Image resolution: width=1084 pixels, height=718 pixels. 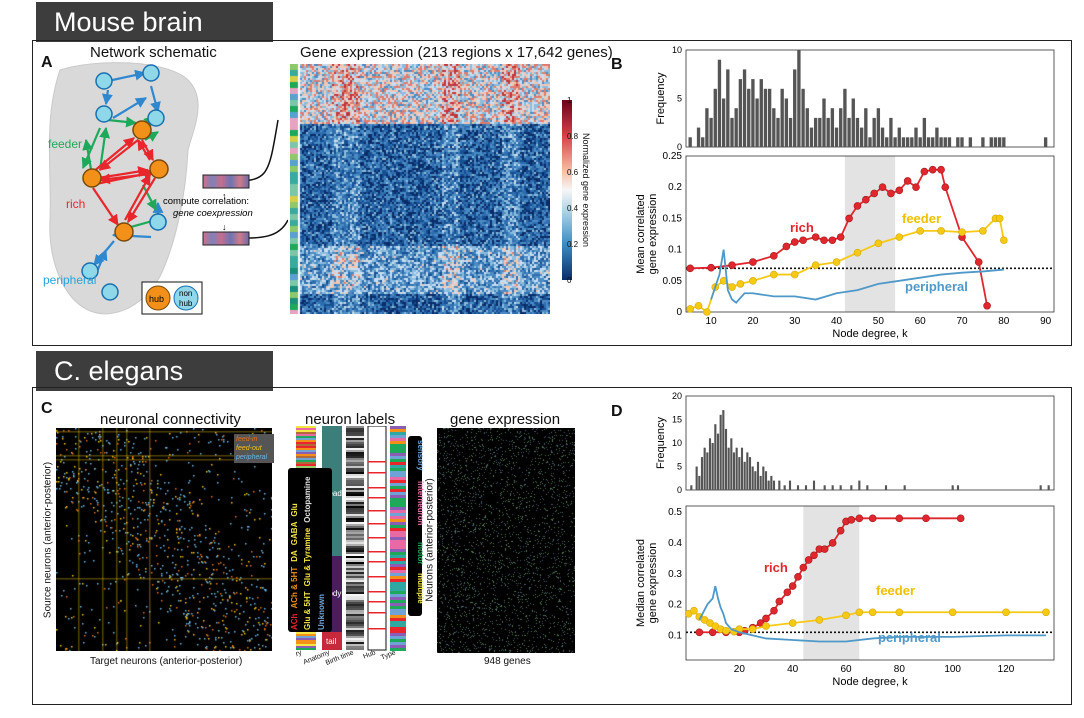 What do you see at coordinates (653, 234) in the screenshot?
I see `line-ylabel-2: gene expression` at bounding box center [653, 234].